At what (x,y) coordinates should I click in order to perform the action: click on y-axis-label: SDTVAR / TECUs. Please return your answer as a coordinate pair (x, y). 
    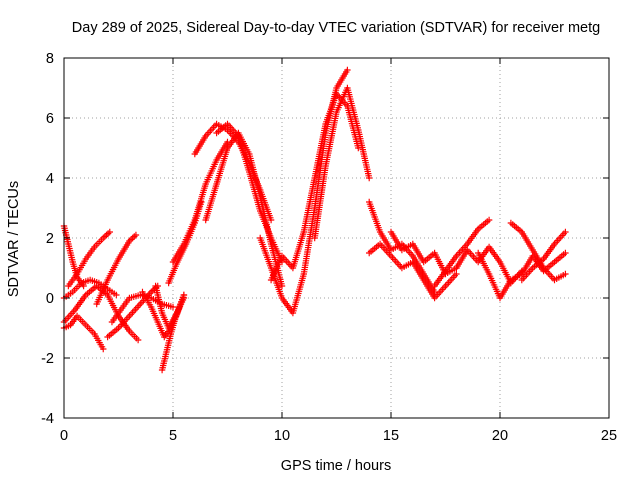
    Looking at the image, I should click on (14, 239).